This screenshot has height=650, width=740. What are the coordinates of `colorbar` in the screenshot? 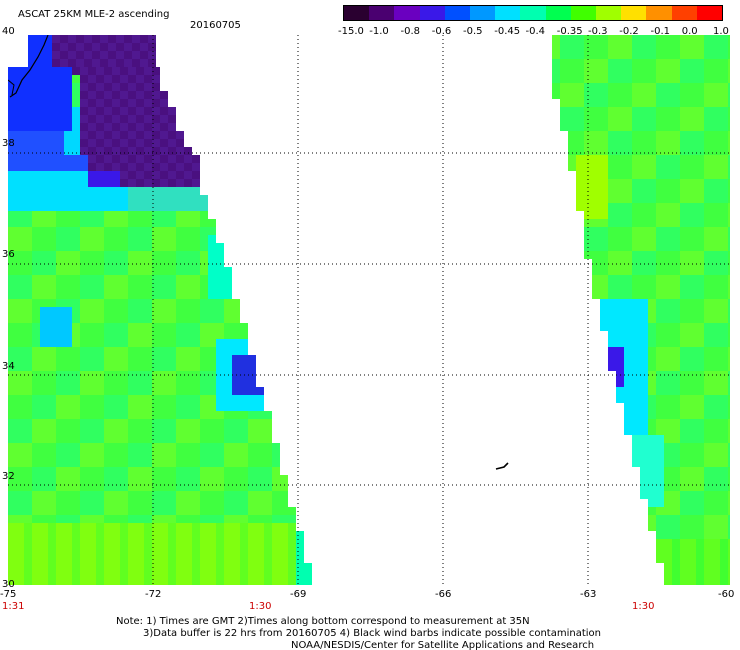 It's located at (533, 13).